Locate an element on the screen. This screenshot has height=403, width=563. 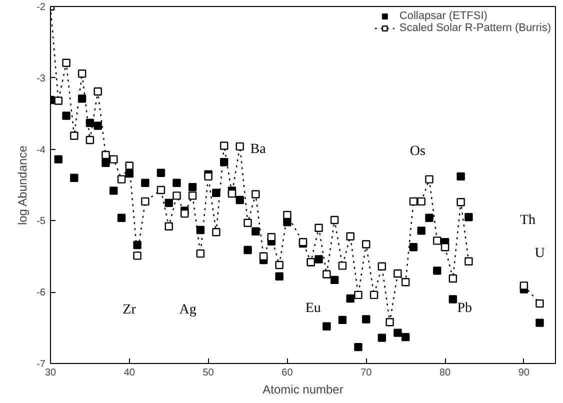
x-tick-label: 50 is located at coordinates (208, 373).